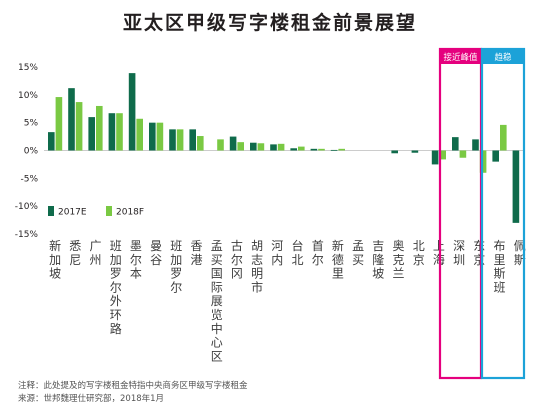  What do you see at coordinates (419, 253) in the screenshot?
I see `x-category-label: 北京` at bounding box center [419, 253].